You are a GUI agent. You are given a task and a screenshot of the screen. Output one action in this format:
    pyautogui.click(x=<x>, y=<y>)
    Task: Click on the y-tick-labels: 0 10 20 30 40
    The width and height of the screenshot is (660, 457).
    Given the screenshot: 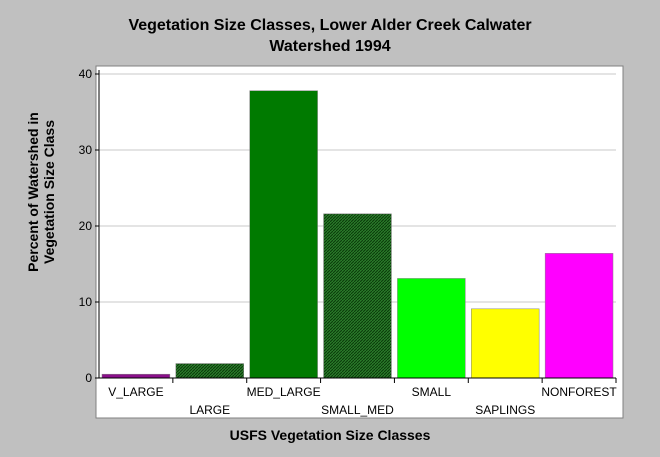 What is the action you would take?
    pyautogui.click(x=86, y=226)
    